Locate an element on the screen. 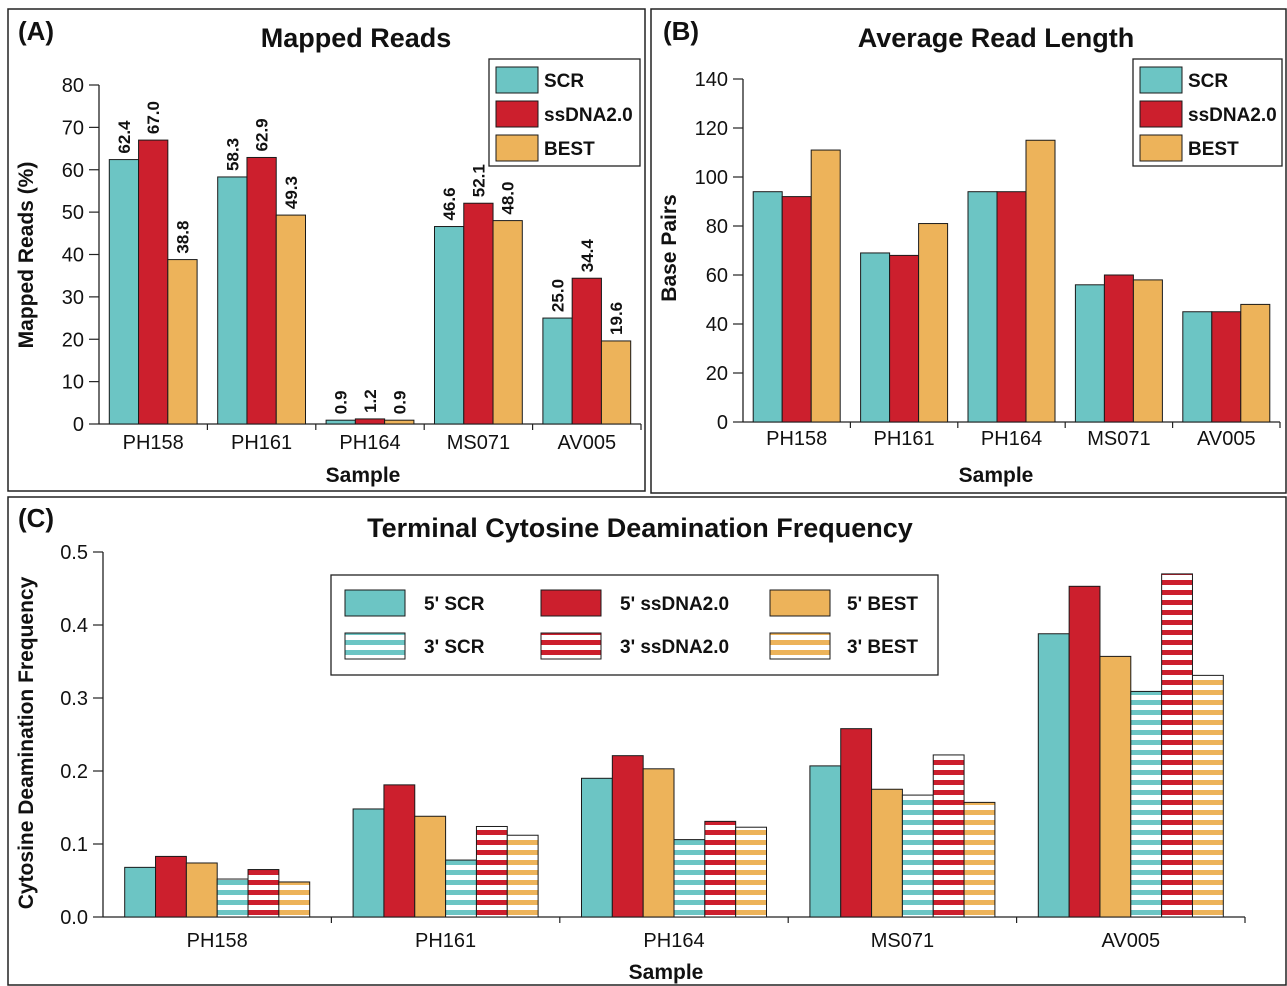 This screenshot has height=986, width=1287. panel-c-bar-3-ssdna20-ms071 is located at coordinates (948, 836).